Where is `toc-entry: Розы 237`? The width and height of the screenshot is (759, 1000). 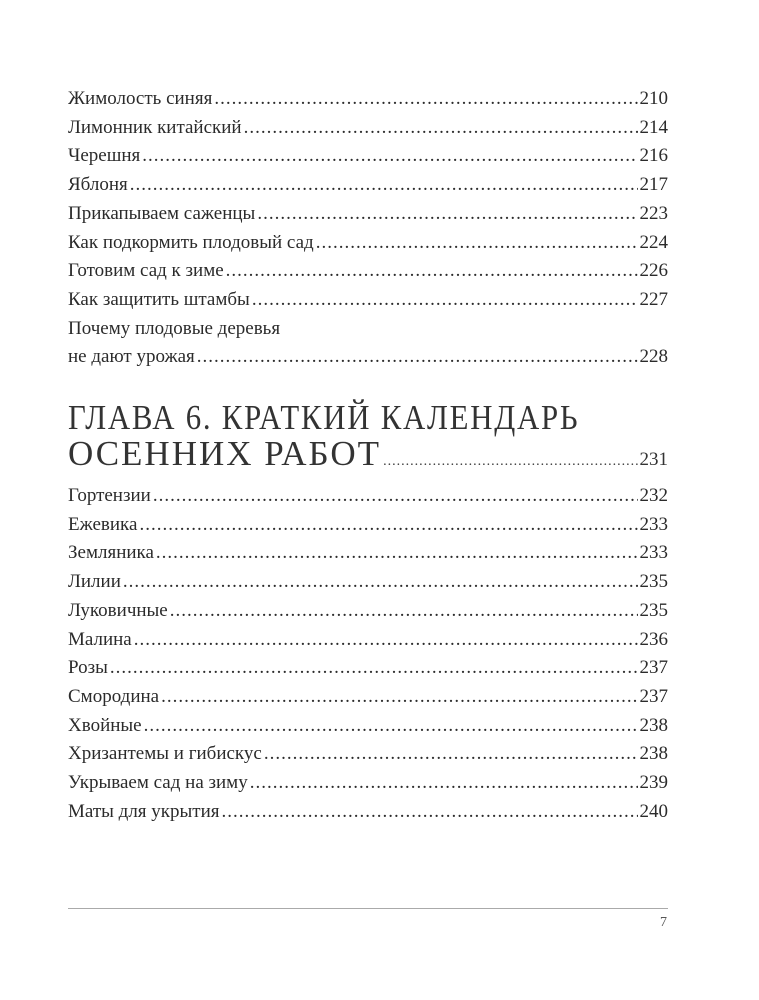
toc-entry: Розы 237 is located at coordinates (368, 668).